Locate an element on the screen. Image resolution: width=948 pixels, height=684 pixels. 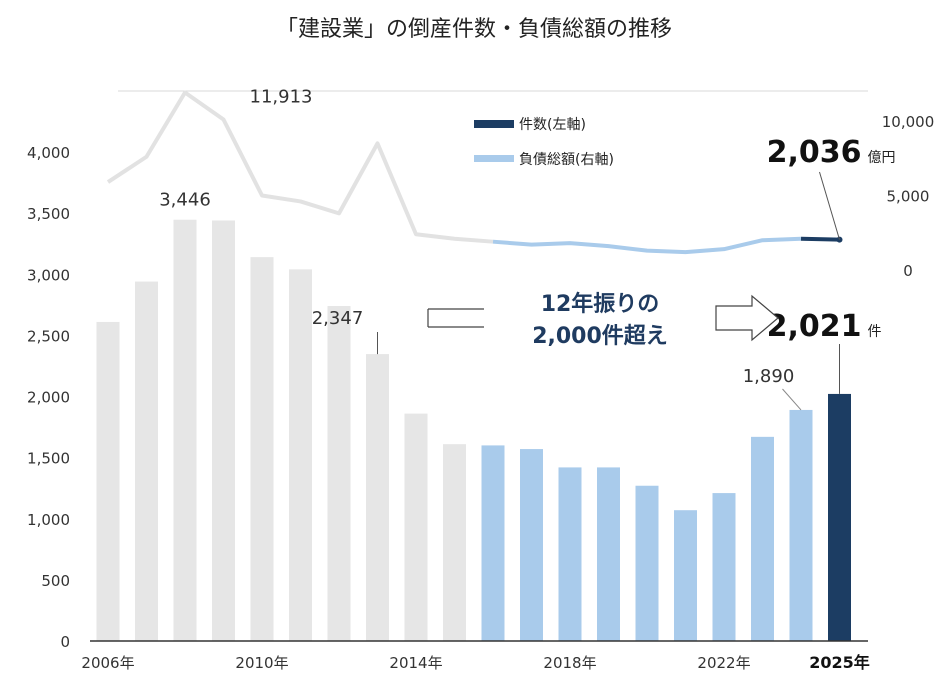
legend-swatch-count is located at coordinates (494, 124).